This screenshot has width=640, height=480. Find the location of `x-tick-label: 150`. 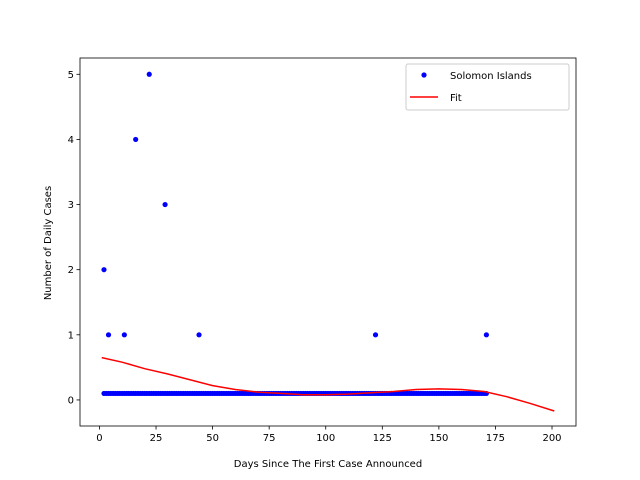

x-tick-label: 150 is located at coordinates (438, 438).